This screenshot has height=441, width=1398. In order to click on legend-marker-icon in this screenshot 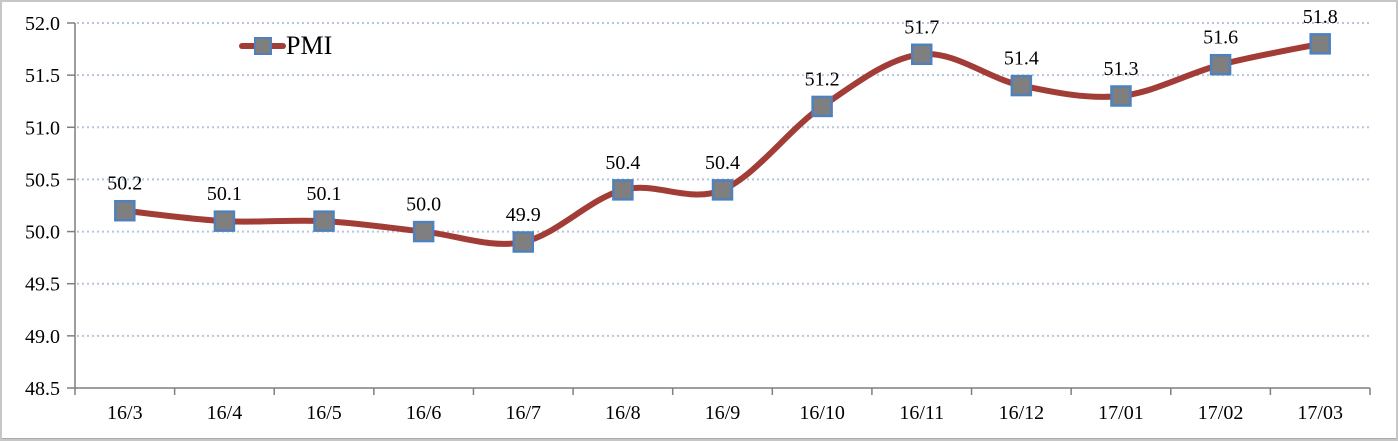, I will do `click(262, 46)`.